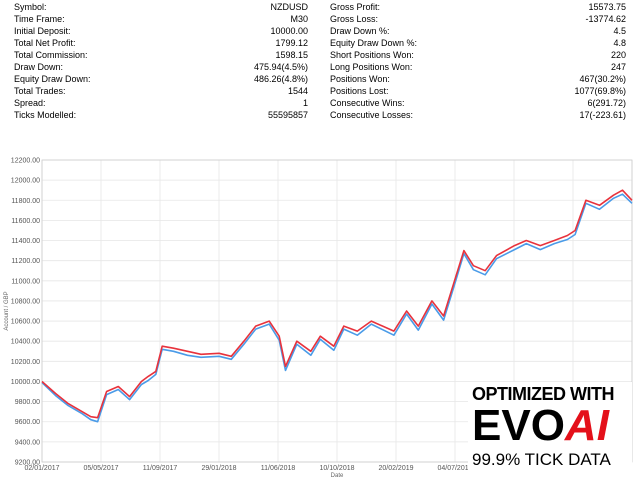 The height and width of the screenshot is (480, 640). Describe the element at coordinates (25, 261) in the screenshot. I see `y-tick-label: 11200.00` at that location.